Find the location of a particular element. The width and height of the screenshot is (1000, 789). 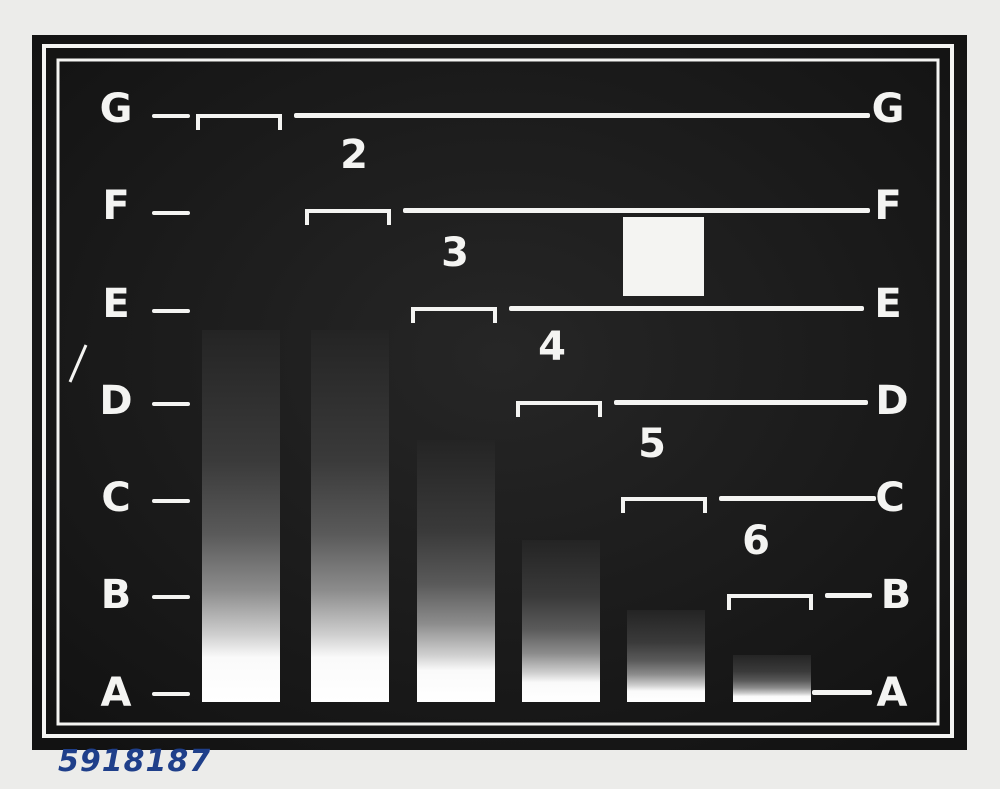

level-label-right-B: B is located at coordinates (896, 595).